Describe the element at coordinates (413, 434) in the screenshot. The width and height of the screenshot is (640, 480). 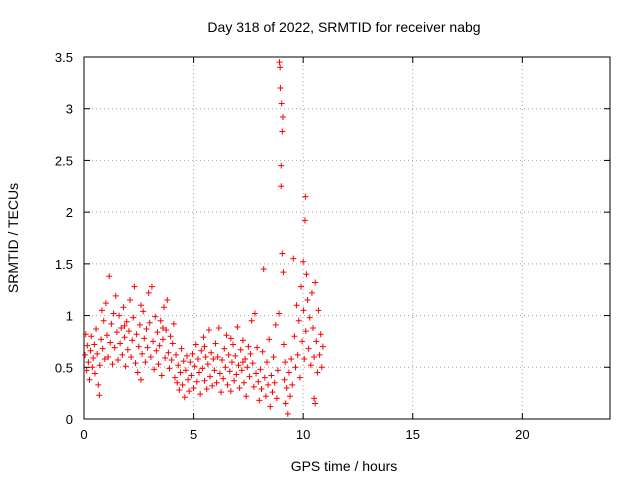
I see `x-tick-label-3: 15` at that location.